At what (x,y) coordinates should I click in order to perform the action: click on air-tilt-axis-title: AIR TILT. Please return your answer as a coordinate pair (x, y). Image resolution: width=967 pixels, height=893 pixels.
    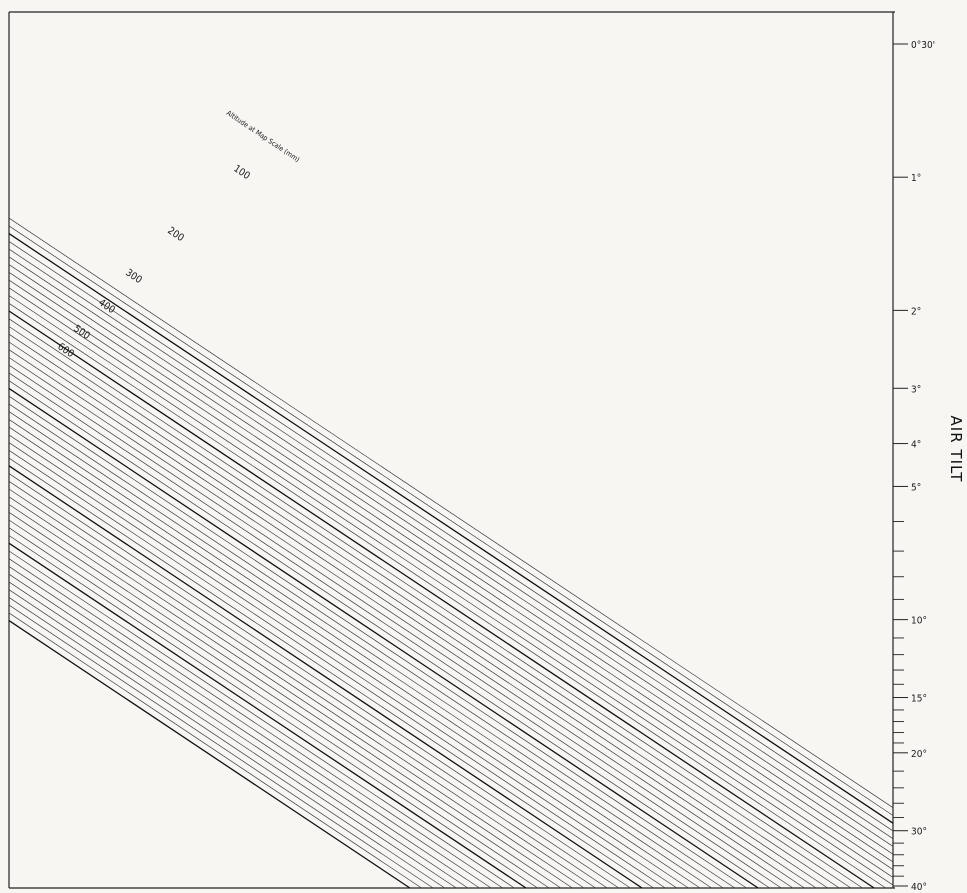
    Looking at the image, I should click on (956, 449).